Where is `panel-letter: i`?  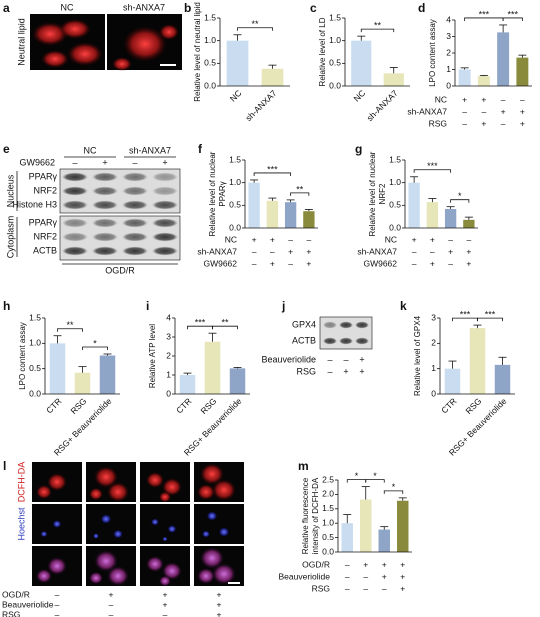 panel-letter: i is located at coordinates (147, 306).